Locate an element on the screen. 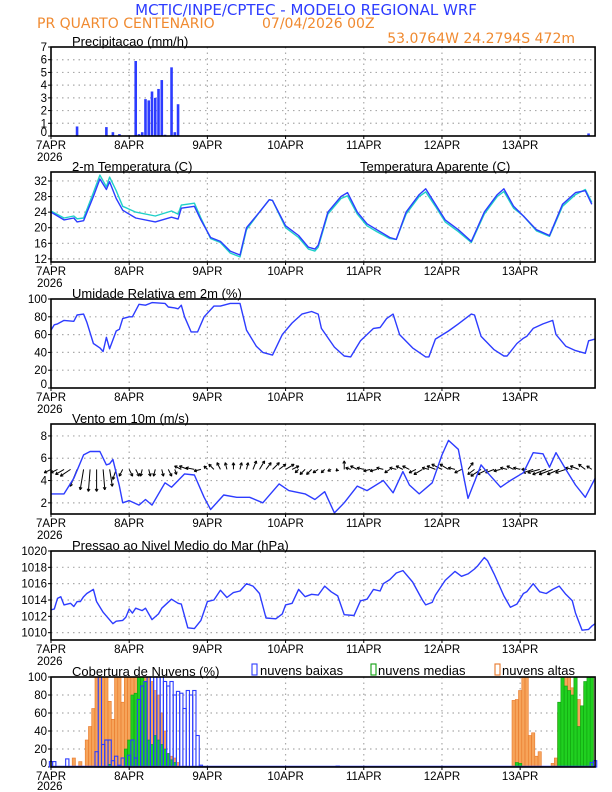 The width and height of the screenshot is (612, 792). x-tick-label: 12APR is located at coordinates (442, 398).